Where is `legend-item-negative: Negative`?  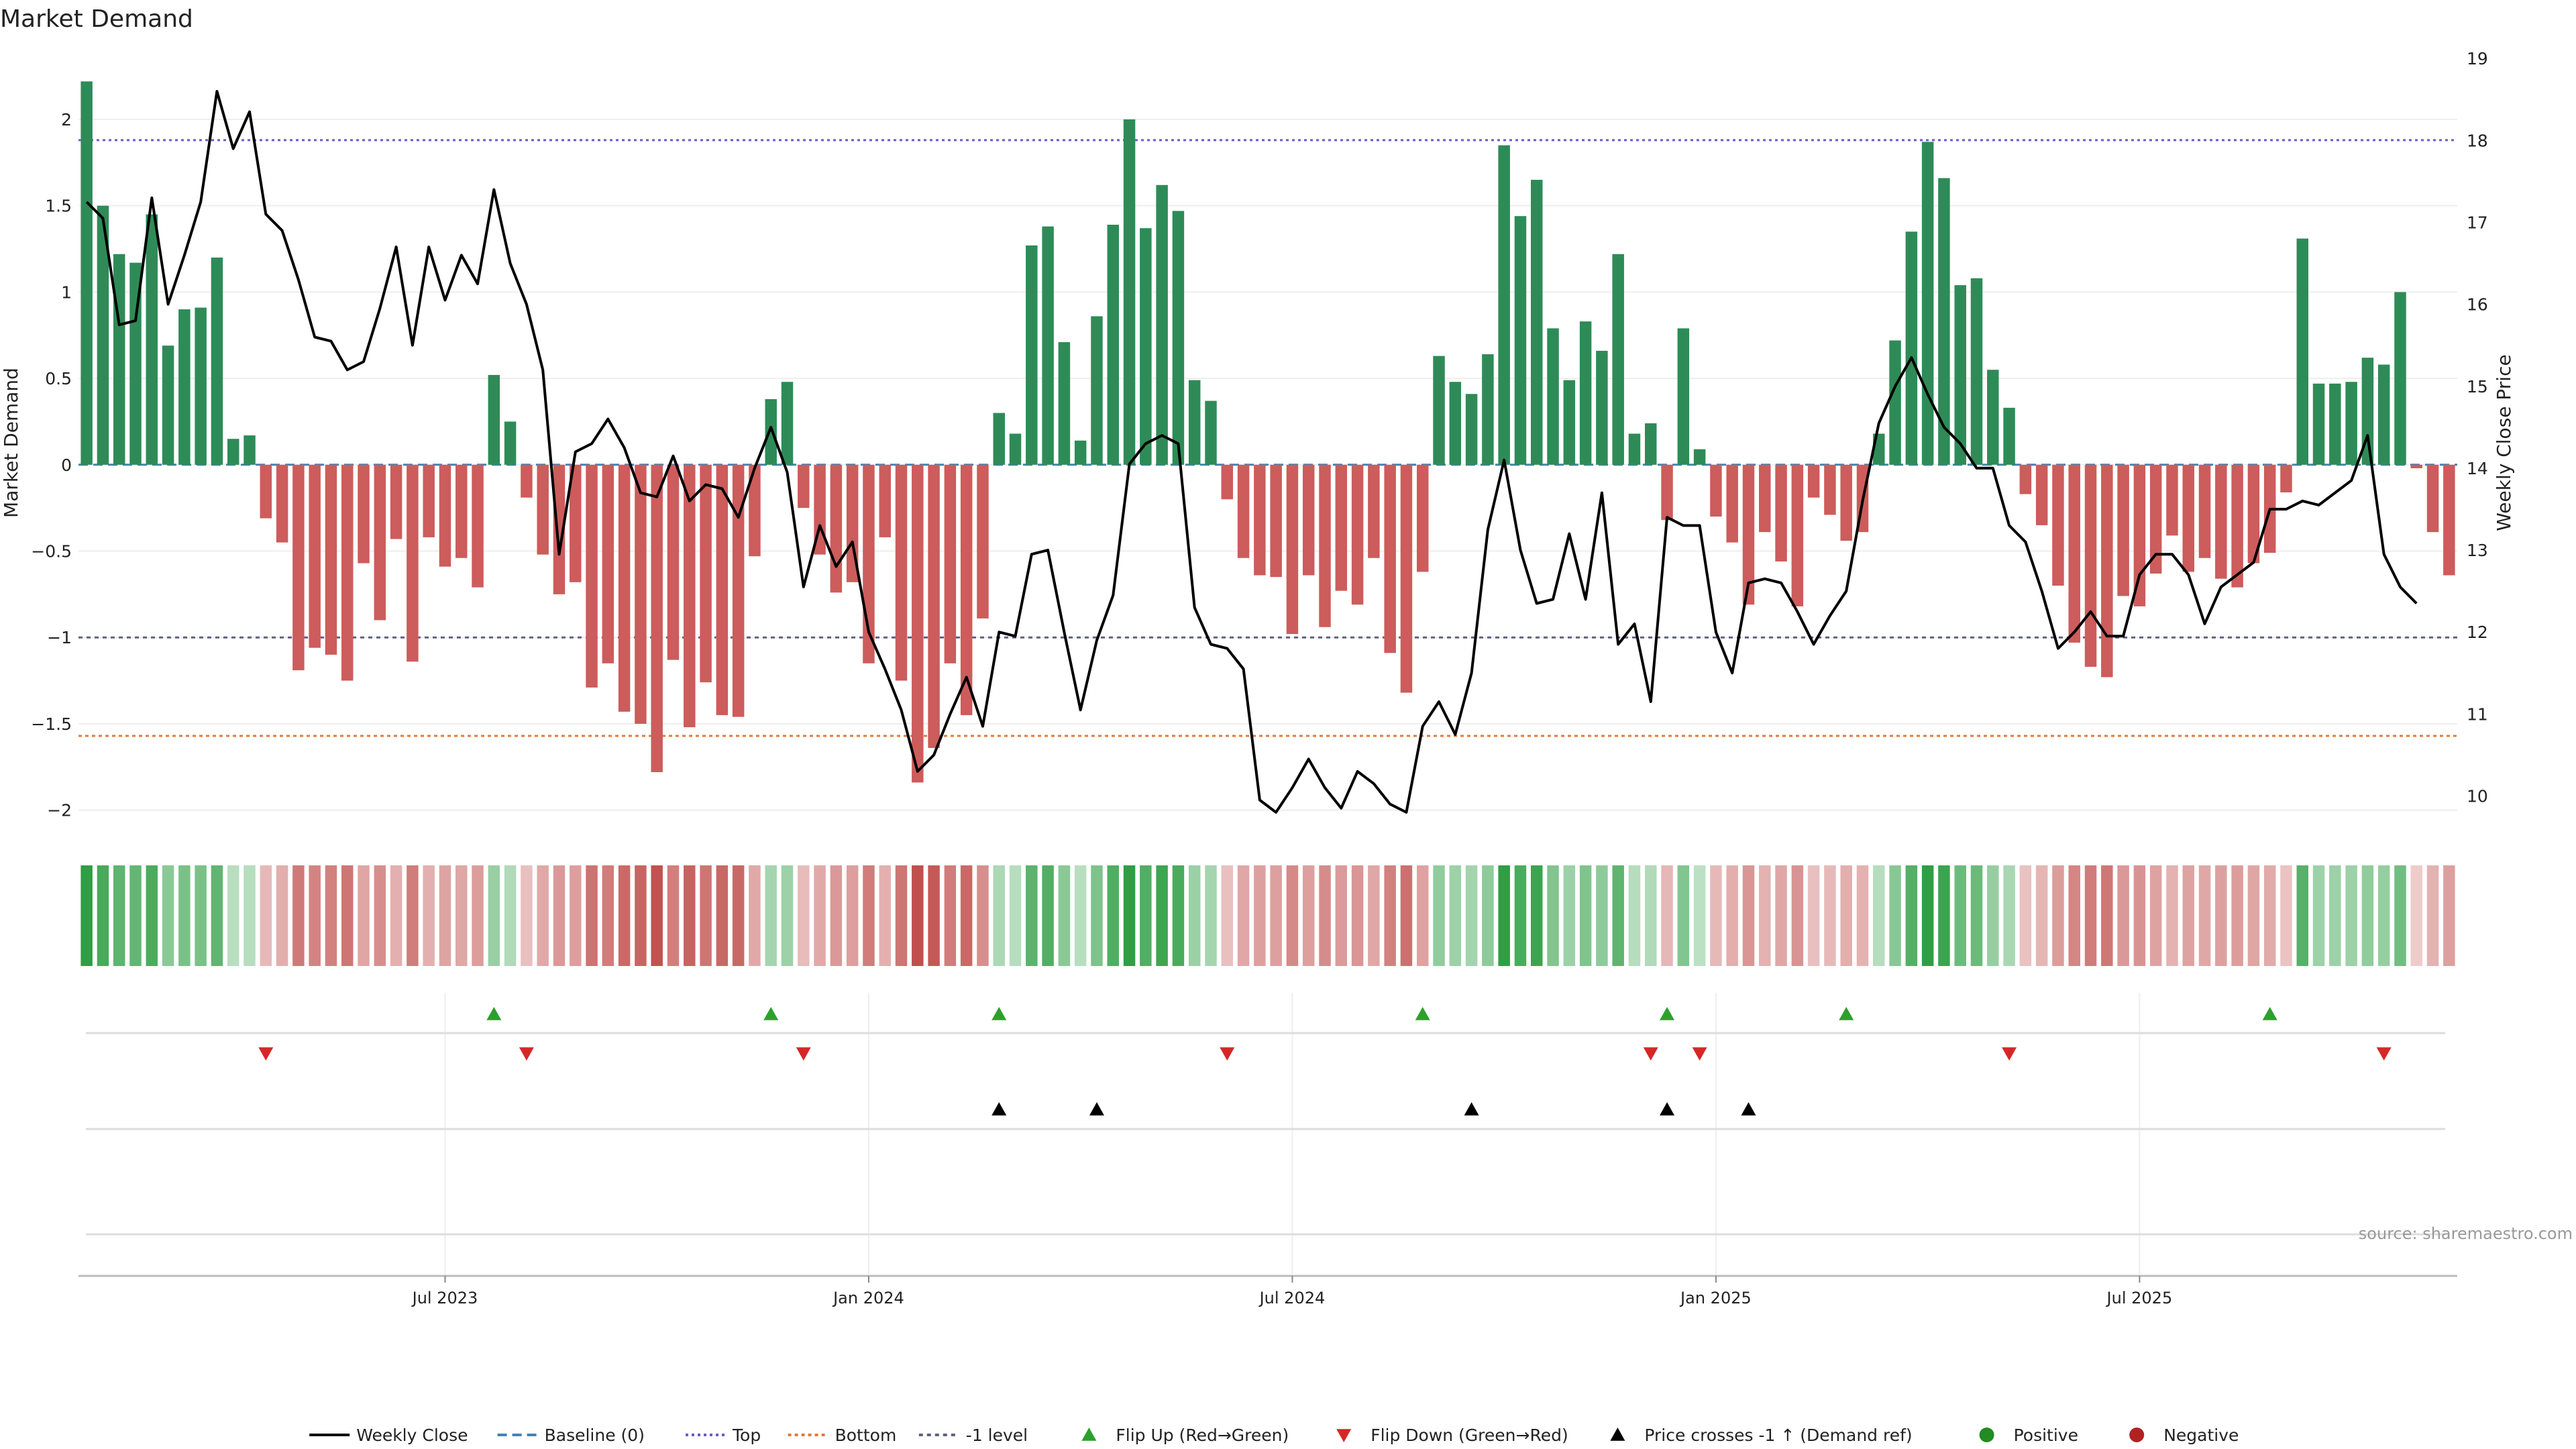 legend-item-negative: Negative is located at coordinates (2184, 1435).